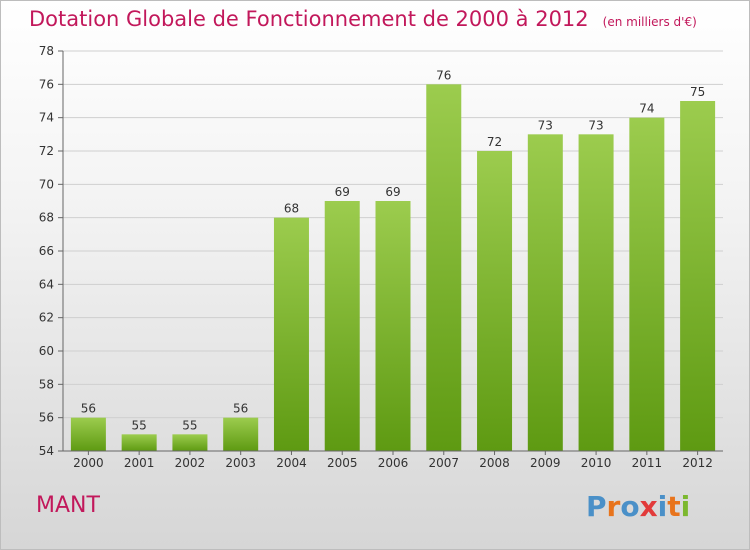 The width and height of the screenshot is (750, 550). Describe the element at coordinates (494, 463) in the screenshot. I see `x-tick-label: 2008` at that location.